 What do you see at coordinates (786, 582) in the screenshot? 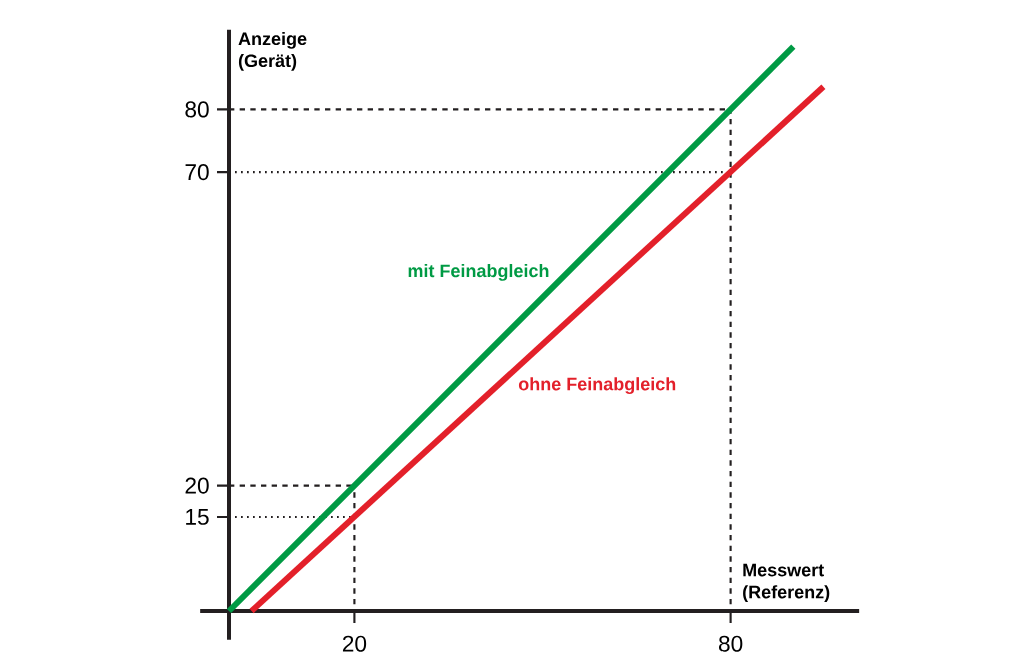
I see `x-axis-title: Messwert (Referenz)` at bounding box center [786, 582].